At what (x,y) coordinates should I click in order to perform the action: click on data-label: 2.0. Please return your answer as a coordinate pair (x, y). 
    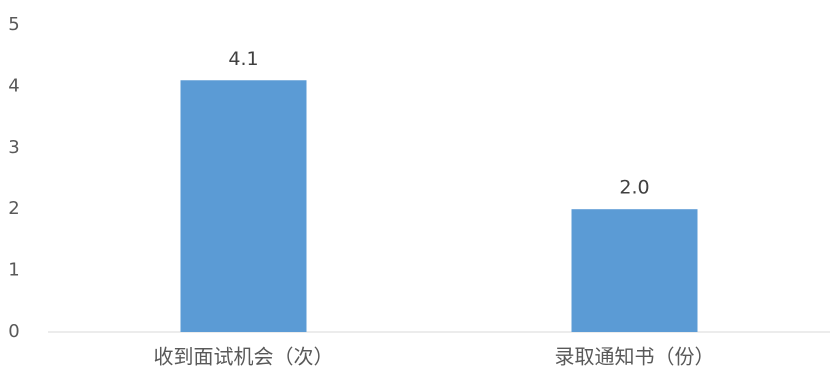
    Looking at the image, I should click on (634, 188).